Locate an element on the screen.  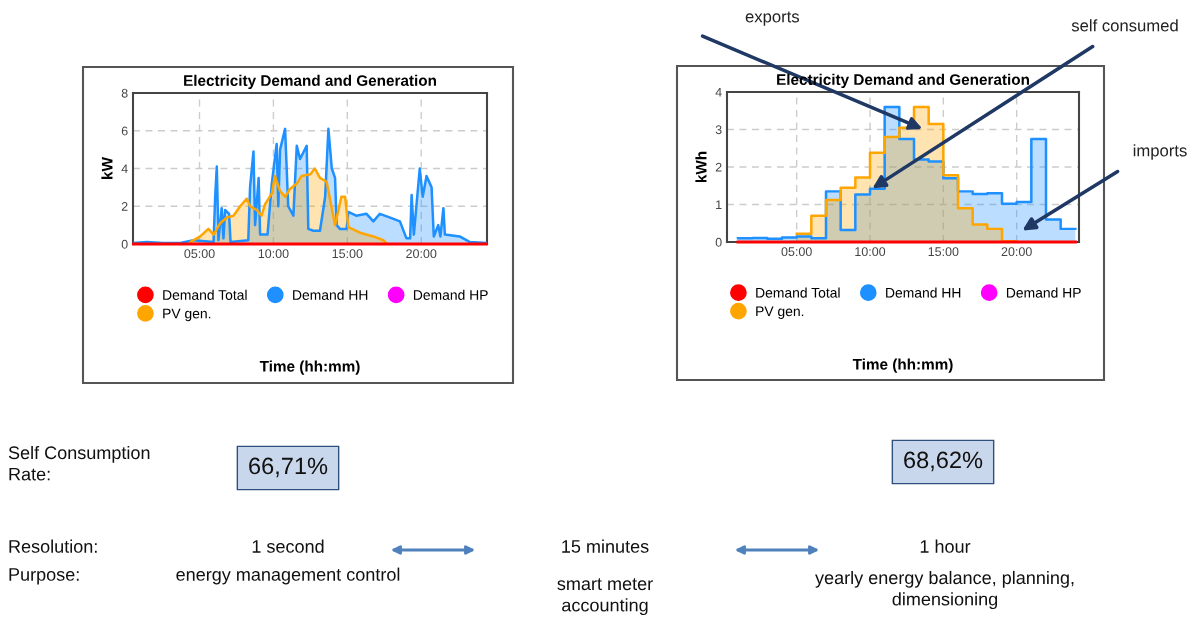
text: self consumed is located at coordinates (1124, 25).